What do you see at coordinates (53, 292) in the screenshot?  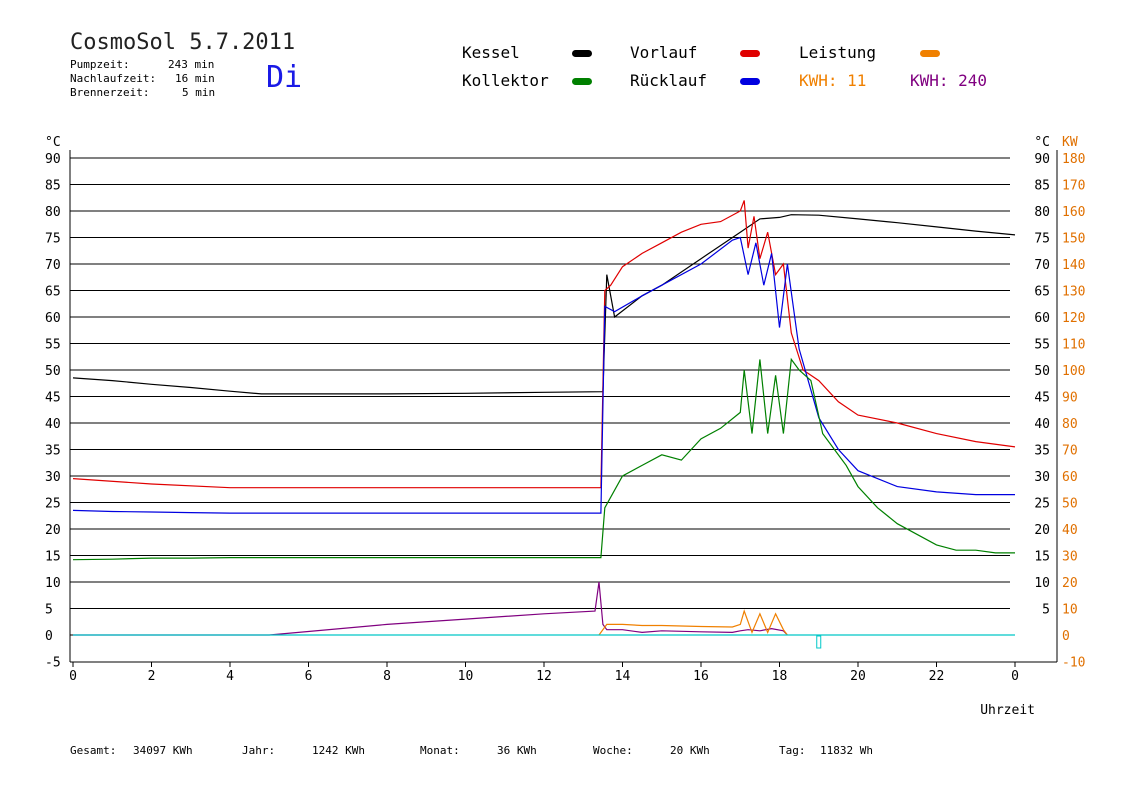 I see `y-tick-left: 65` at bounding box center [53, 292].